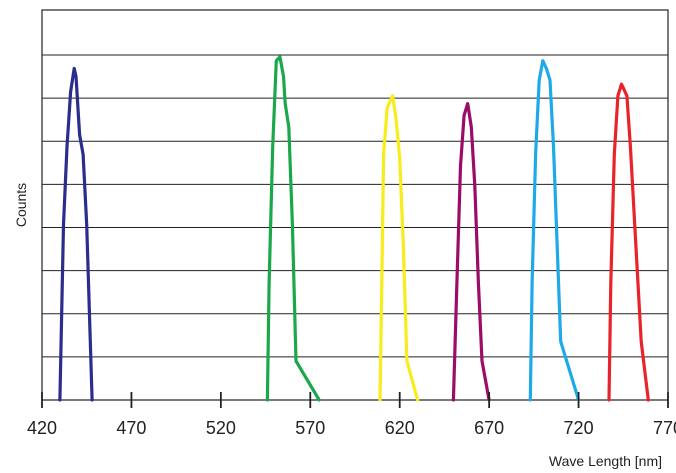 The height and width of the screenshot is (473, 676). Describe the element at coordinates (664, 428) in the screenshot. I see `x-tick-label: 770` at that location.